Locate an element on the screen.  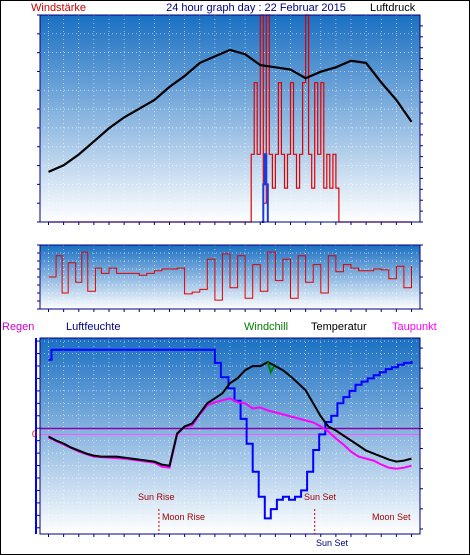
luftfeuchte-label: Luftfeuchte is located at coordinates (93, 327).